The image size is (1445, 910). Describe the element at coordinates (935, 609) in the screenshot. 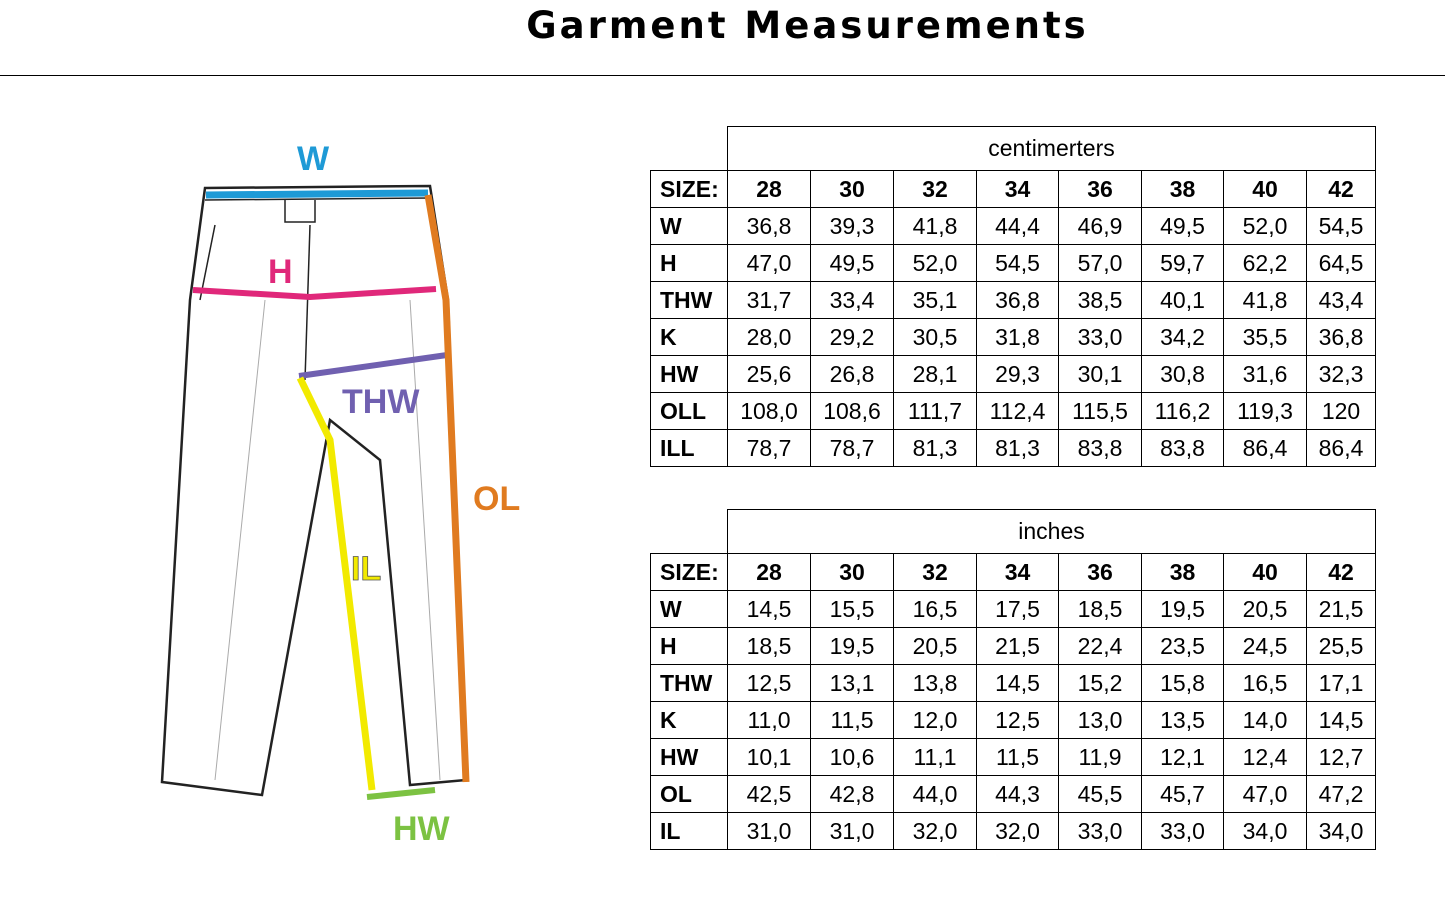

I see `measurement-cell: 16,5` at that location.